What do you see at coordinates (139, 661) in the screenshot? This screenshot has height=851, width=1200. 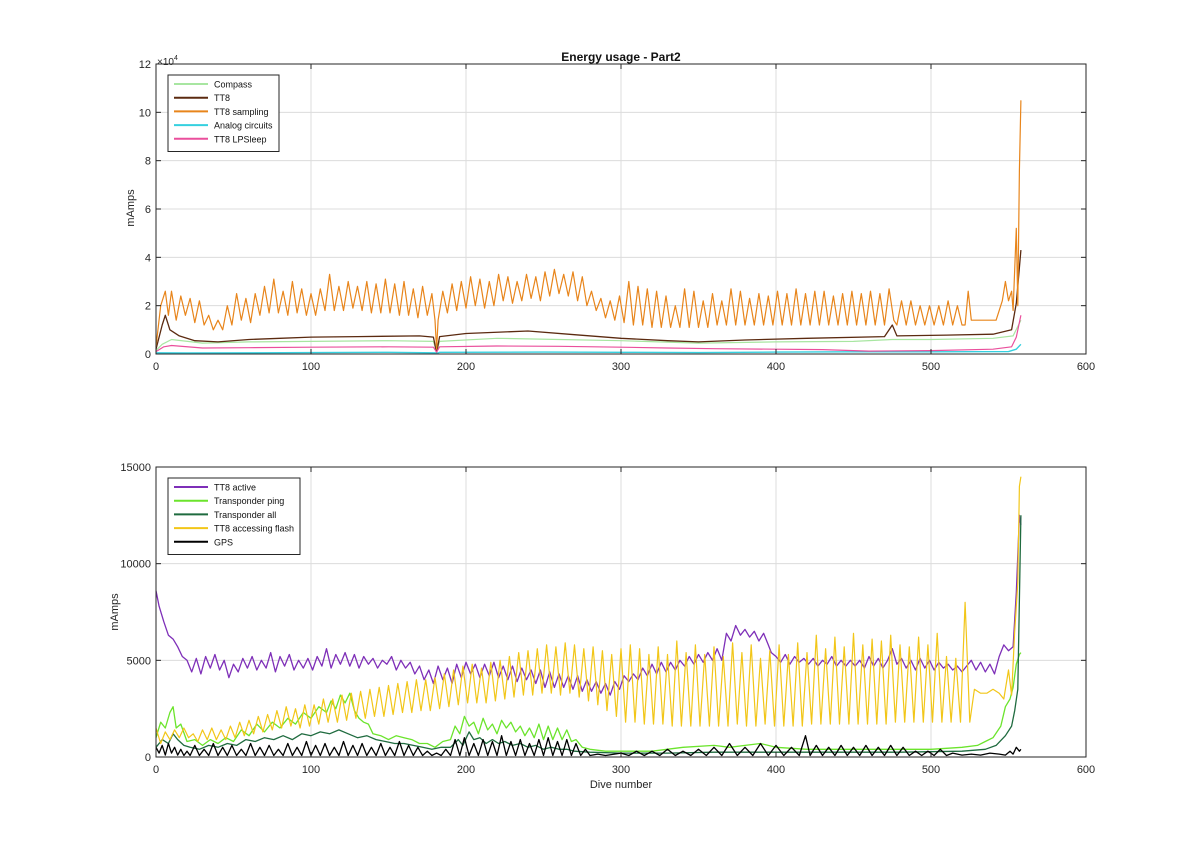 I see `y-tick-label: 5000` at bounding box center [139, 661].